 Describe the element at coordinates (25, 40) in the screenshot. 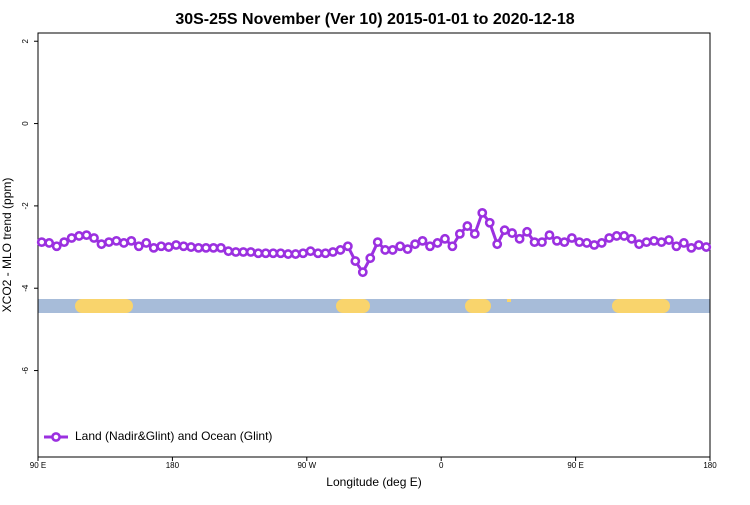

I see `y-tick-label: 2` at that location.